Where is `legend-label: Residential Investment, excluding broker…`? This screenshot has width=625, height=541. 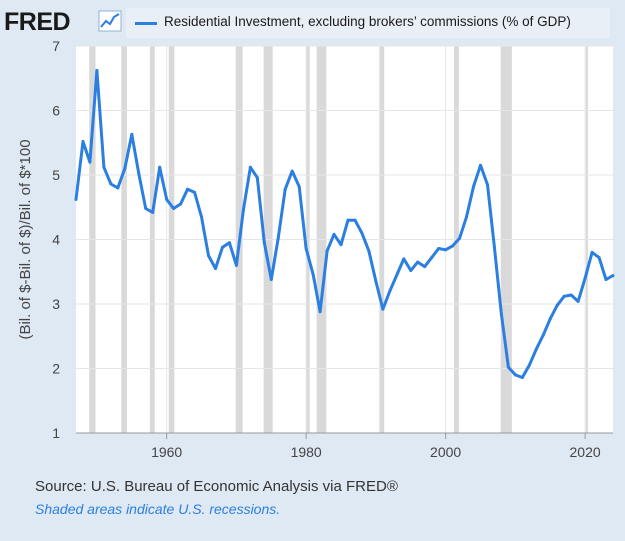 legend-label: Residential Investment, excluding broker… is located at coordinates (367, 21).